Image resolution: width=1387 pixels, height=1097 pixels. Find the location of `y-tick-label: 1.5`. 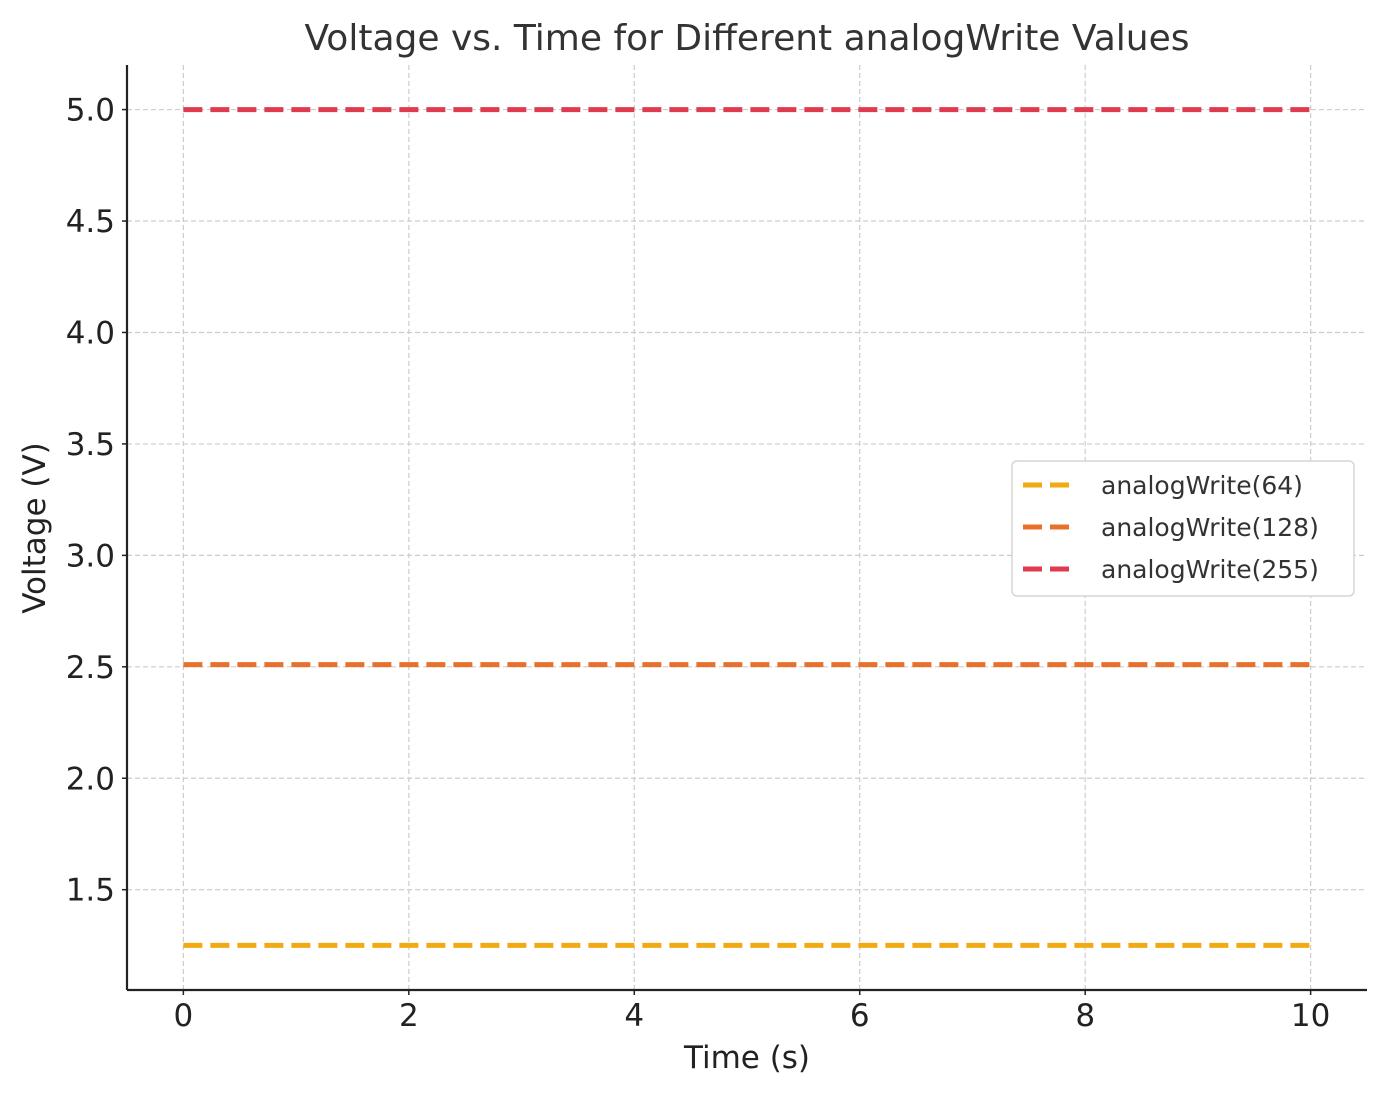

y-tick-label: 1.5 is located at coordinates (90, 891).